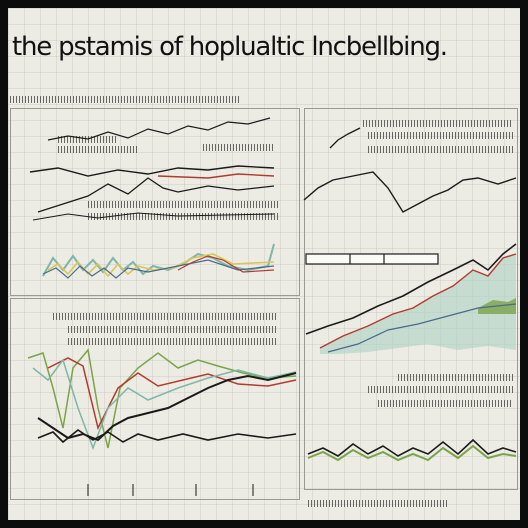 The height and width of the screenshot is (528, 528). I want to click on lower-trace-black, so click(167, 407).